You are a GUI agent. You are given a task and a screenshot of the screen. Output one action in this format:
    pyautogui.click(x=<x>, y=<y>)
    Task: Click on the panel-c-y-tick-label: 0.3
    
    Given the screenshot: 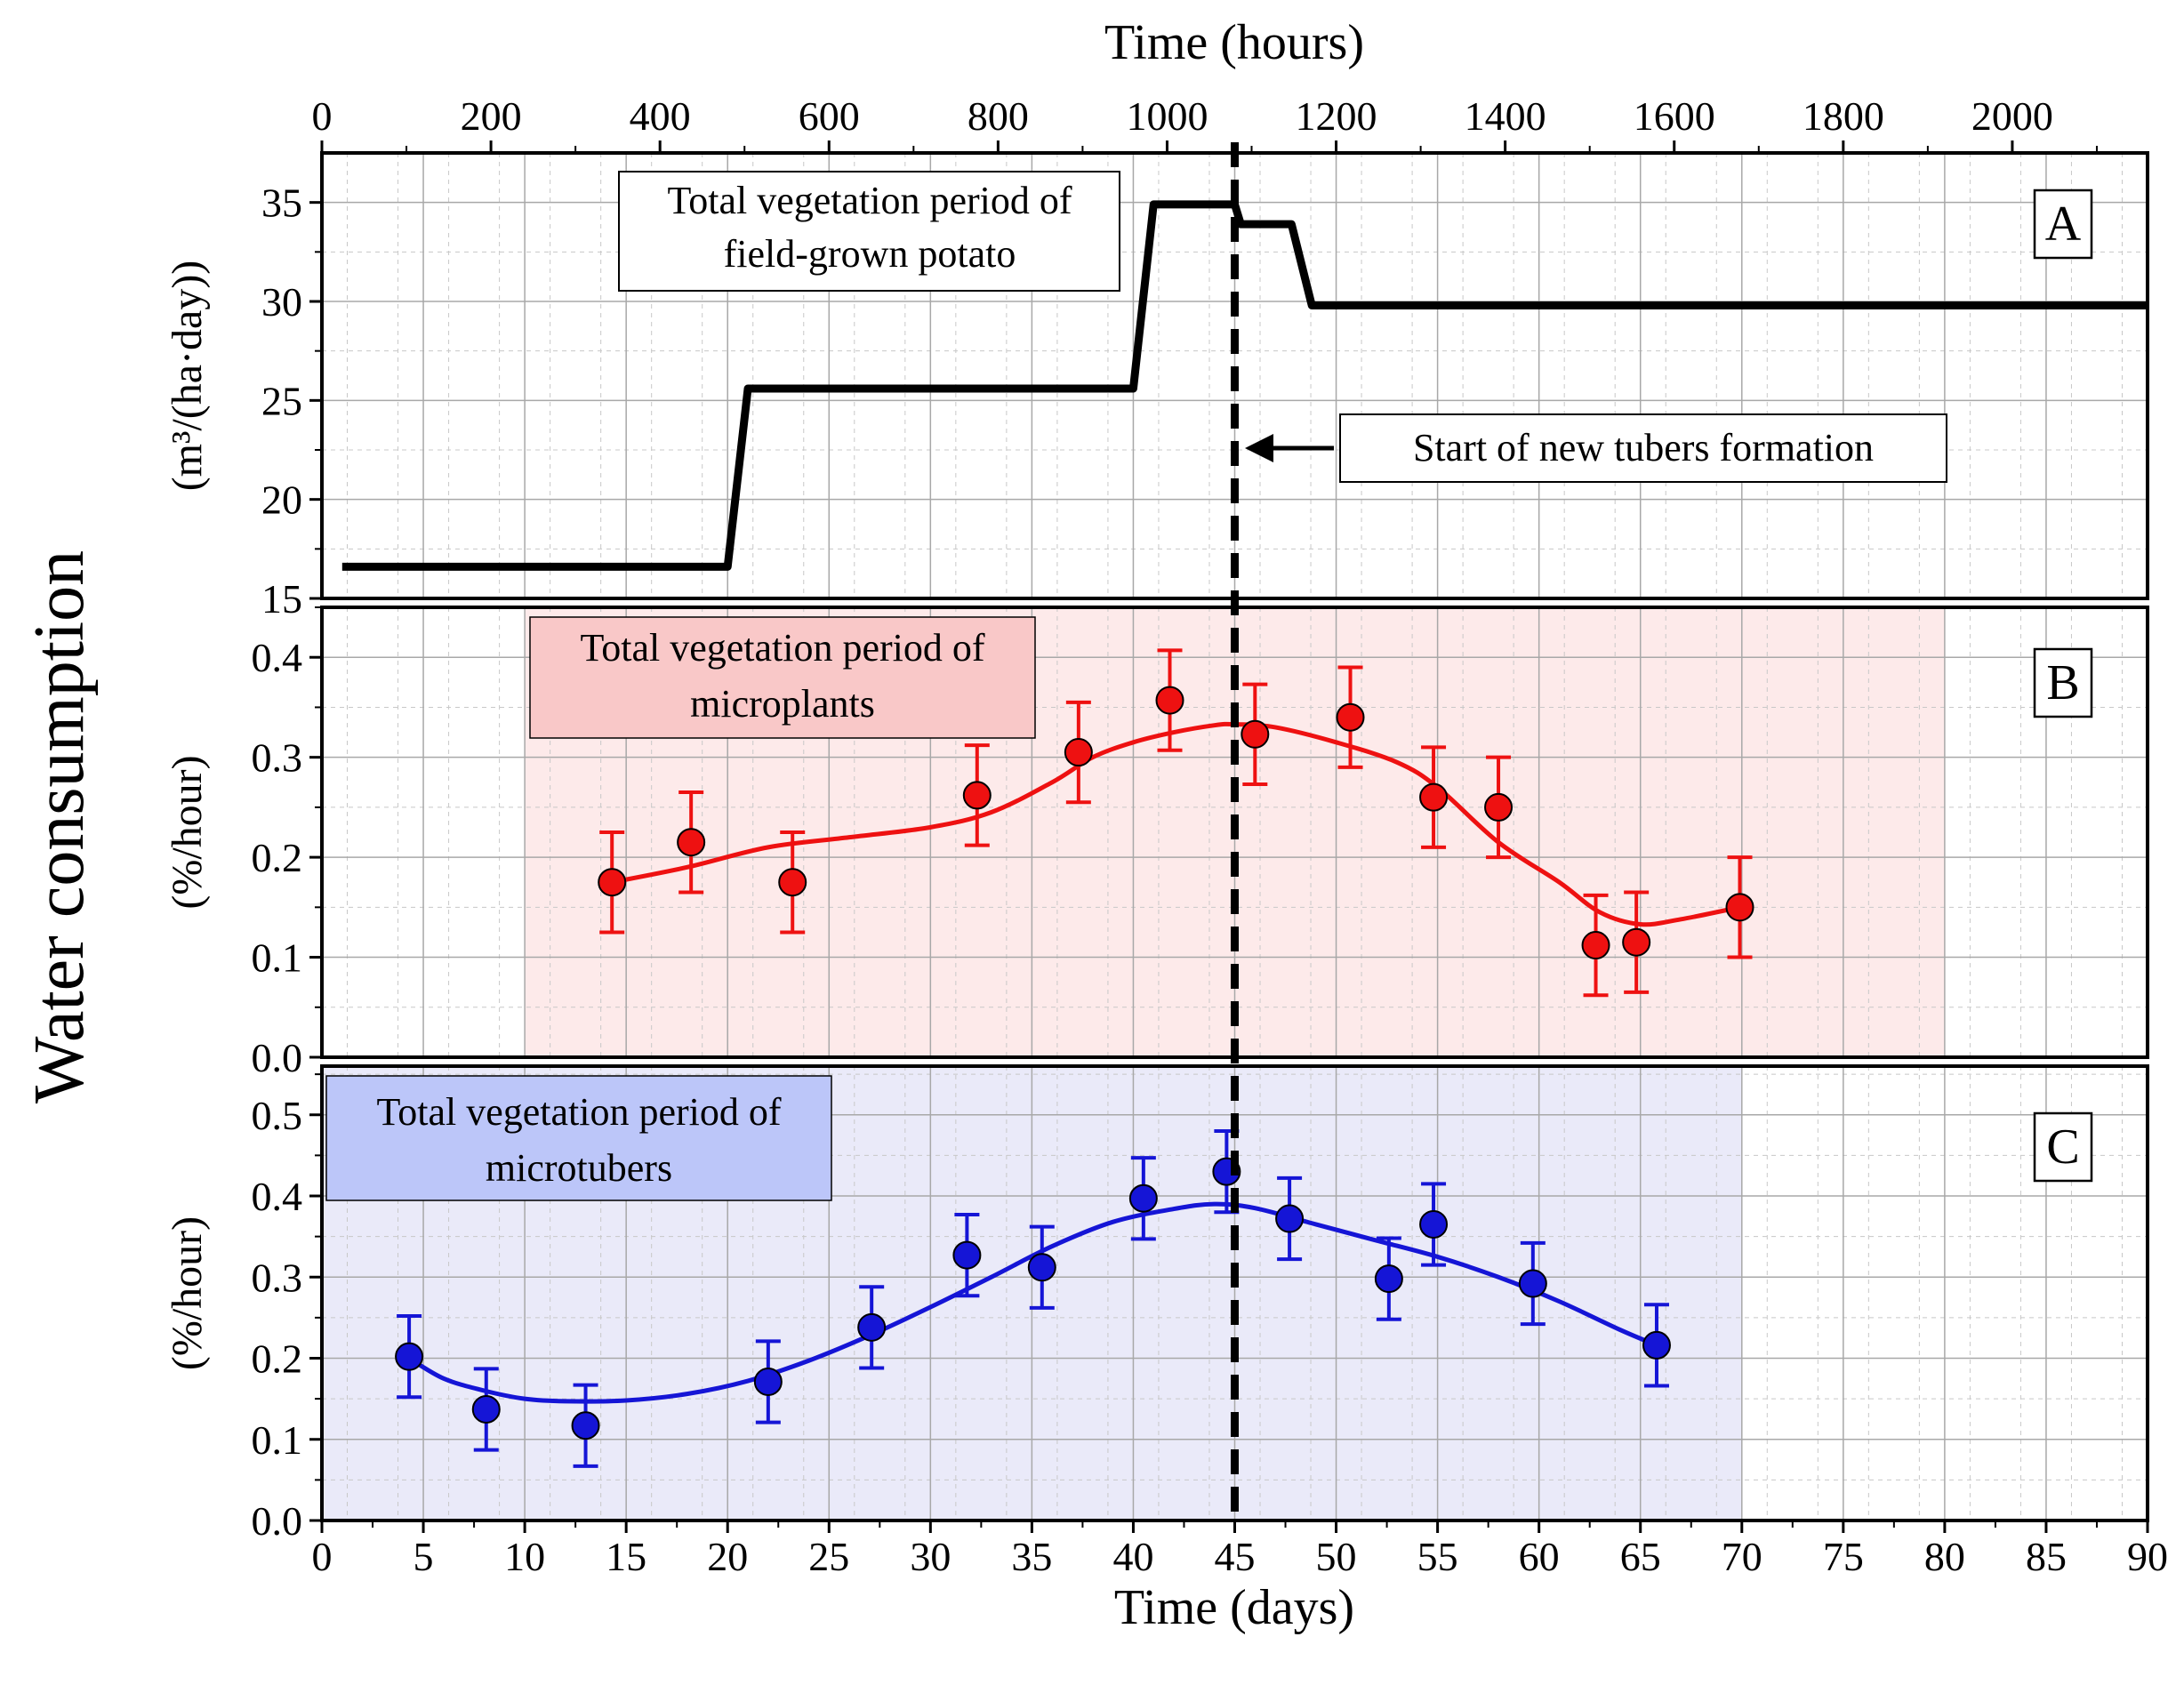 What is the action you would take?
    pyautogui.click(x=277, y=1277)
    